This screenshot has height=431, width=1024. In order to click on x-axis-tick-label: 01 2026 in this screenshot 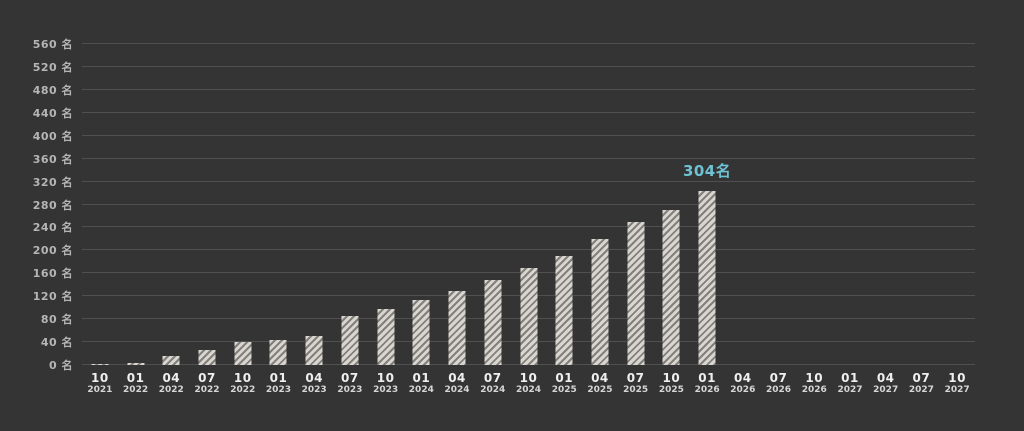, I will do `click(707, 384)`.